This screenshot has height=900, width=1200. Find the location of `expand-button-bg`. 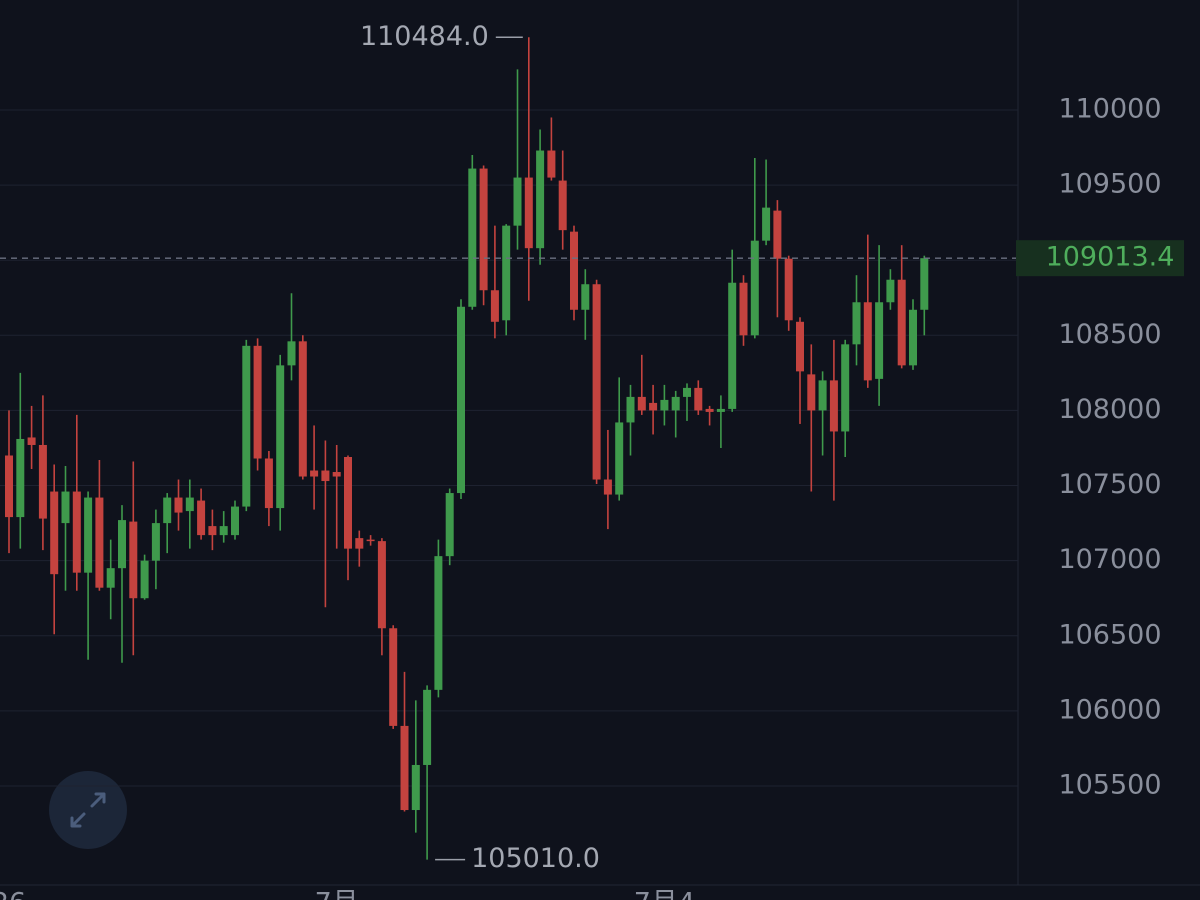

expand-button-bg is located at coordinates (88, 810).